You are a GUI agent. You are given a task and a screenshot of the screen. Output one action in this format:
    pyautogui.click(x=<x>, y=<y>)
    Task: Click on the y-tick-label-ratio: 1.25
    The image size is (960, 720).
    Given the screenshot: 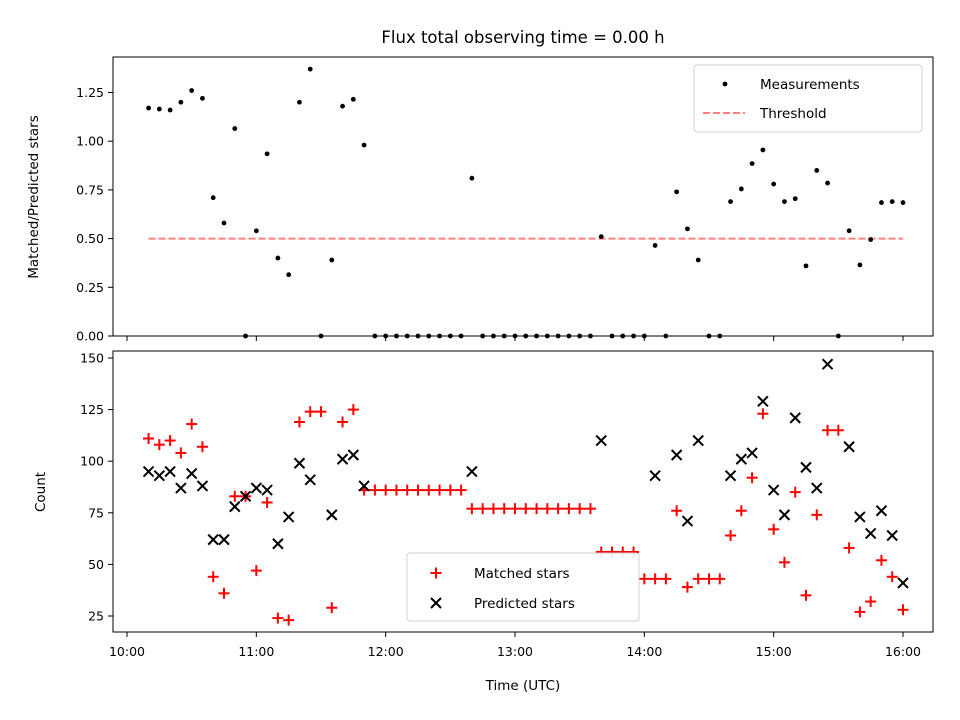 What is the action you would take?
    pyautogui.click(x=90, y=92)
    